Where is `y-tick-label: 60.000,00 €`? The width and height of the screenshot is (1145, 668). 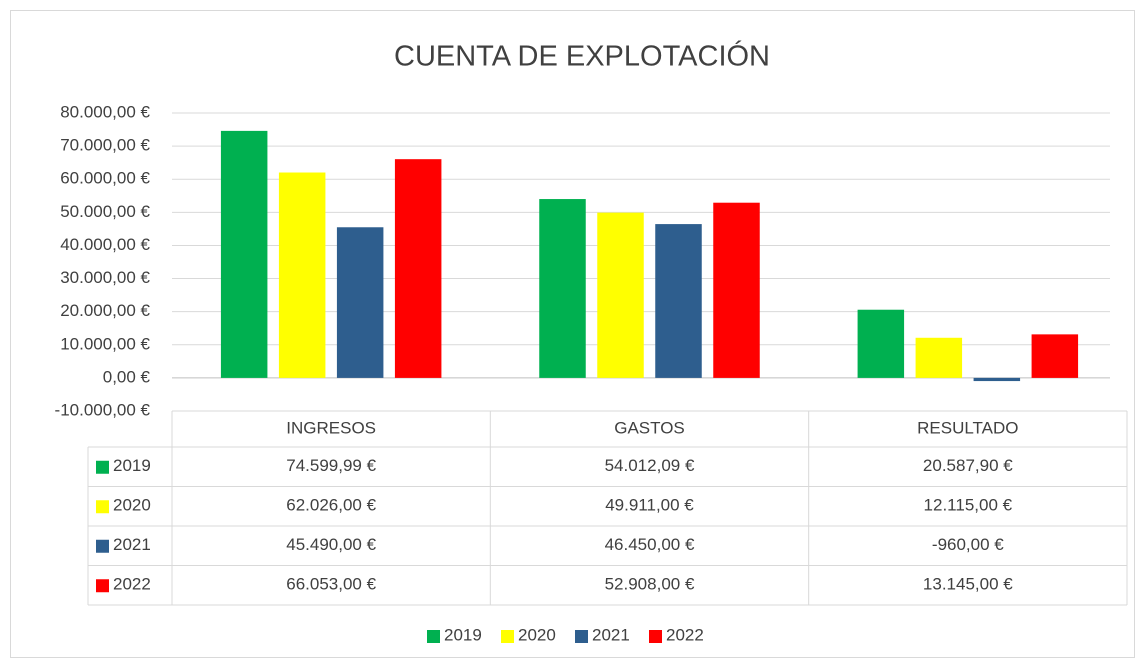
y-tick-label: 60.000,00 € is located at coordinates (105, 178).